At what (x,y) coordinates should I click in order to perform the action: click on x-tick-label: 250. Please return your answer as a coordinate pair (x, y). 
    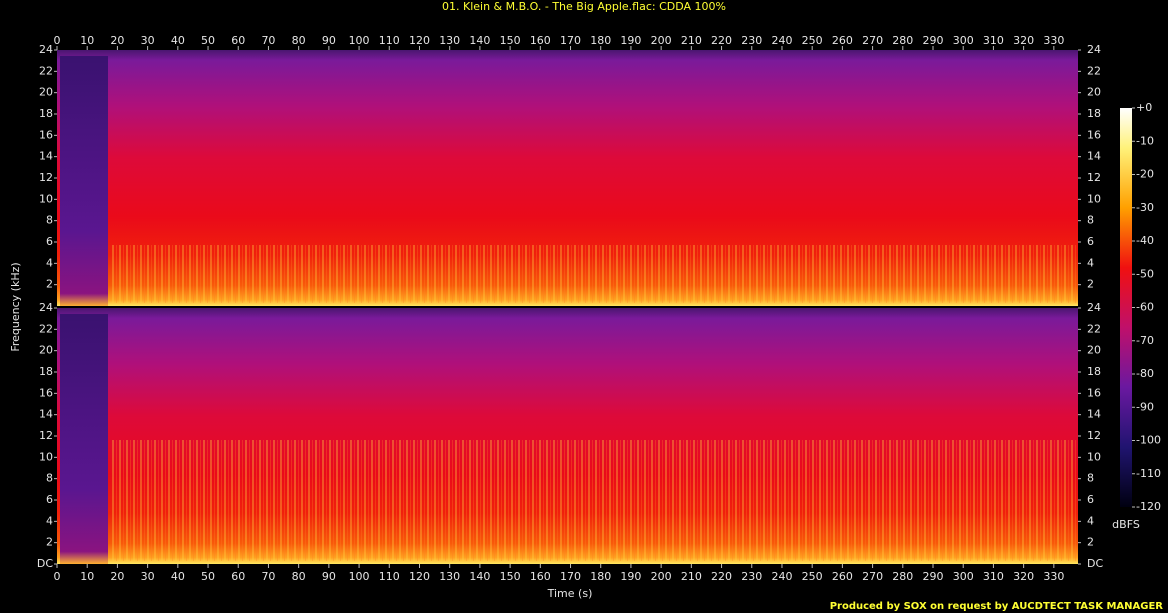
    Looking at the image, I should click on (812, 576).